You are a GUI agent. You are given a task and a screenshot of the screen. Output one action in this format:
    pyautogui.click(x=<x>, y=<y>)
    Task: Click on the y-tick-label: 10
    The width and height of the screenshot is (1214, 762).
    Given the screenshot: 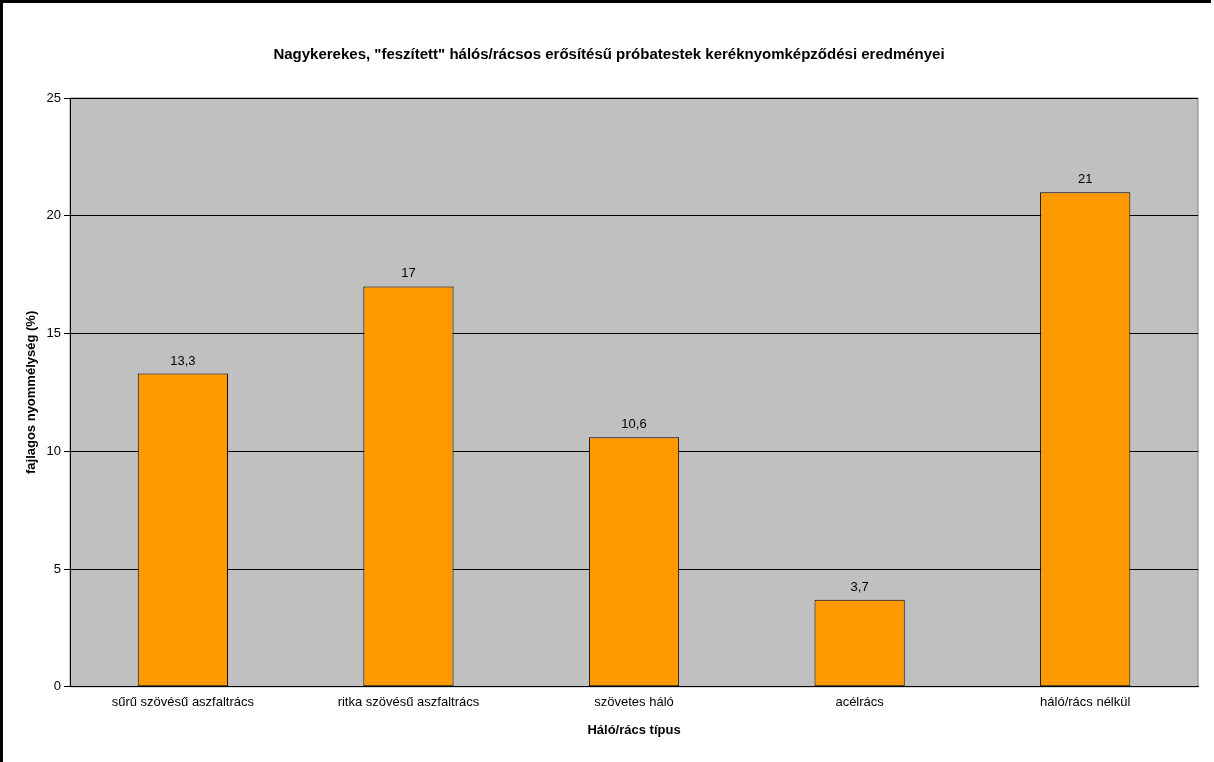 What is the action you would take?
    pyautogui.click(x=54, y=450)
    